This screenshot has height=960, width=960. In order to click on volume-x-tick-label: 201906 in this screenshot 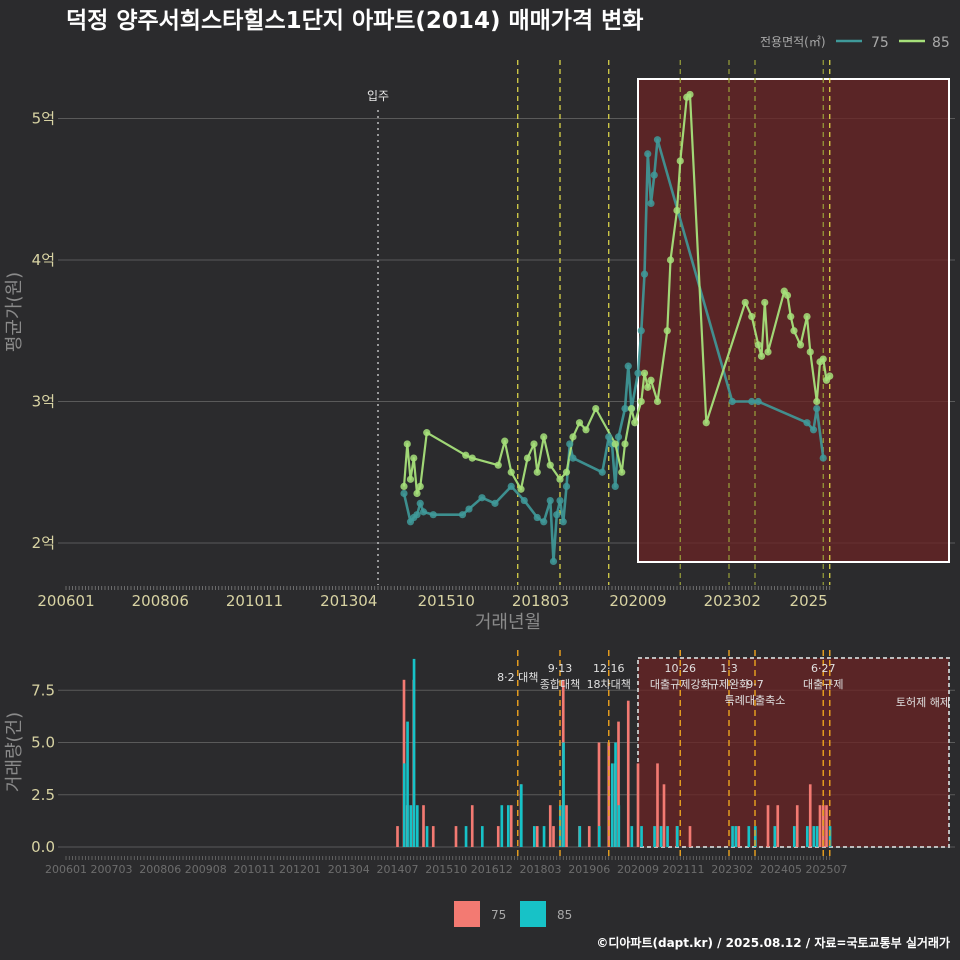, I will do `click(589, 869)`.